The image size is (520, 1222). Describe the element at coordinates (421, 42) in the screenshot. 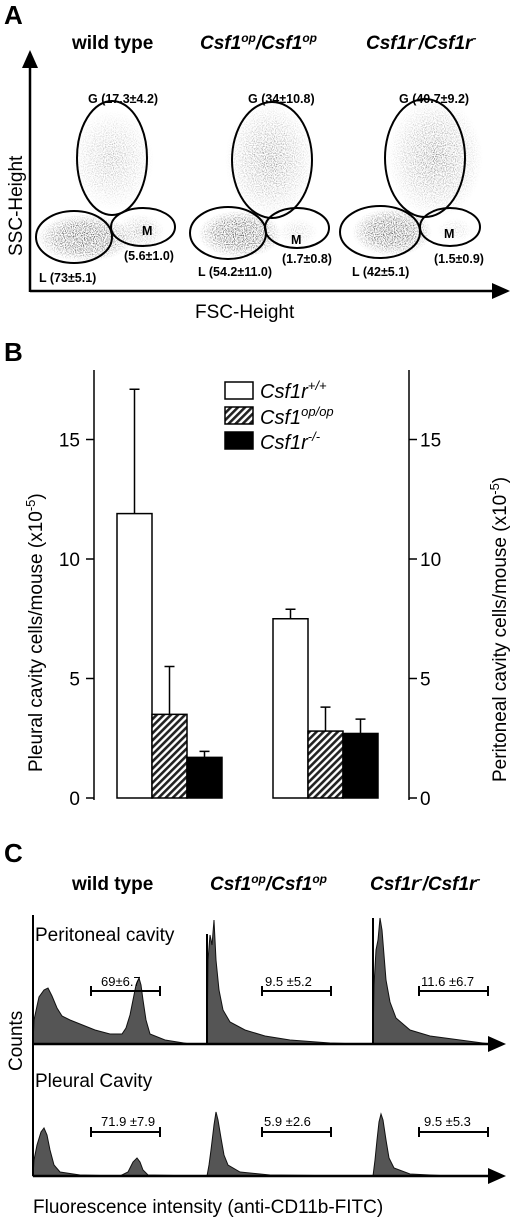

I see `panel-a-header-csf1r: Csf1r-/Csf1r-` at that location.